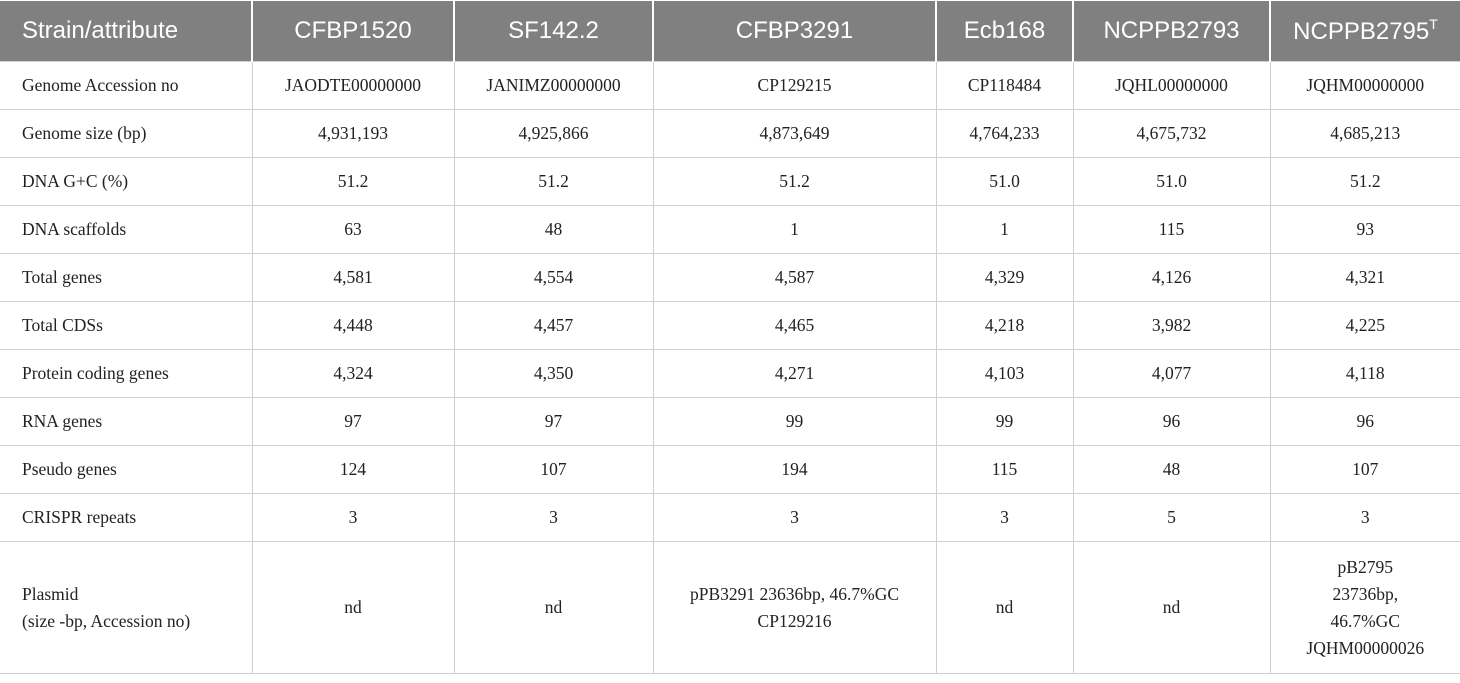  I want to click on table-cell: JANIMZ00000000, so click(553, 86).